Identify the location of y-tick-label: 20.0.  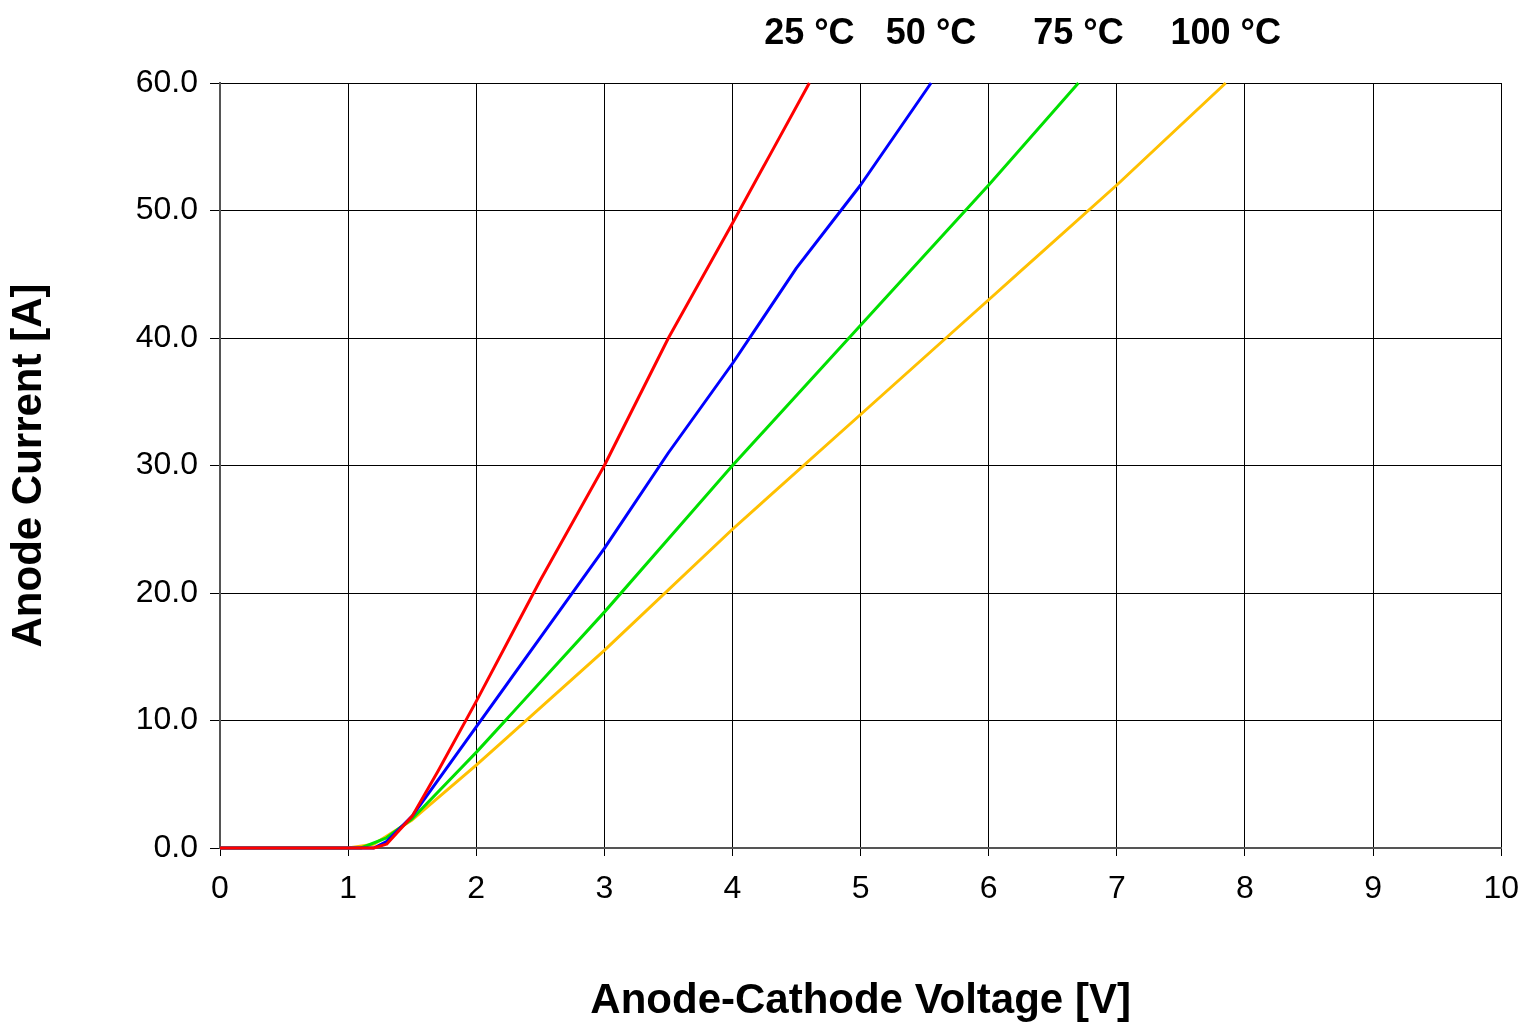
(166, 590).